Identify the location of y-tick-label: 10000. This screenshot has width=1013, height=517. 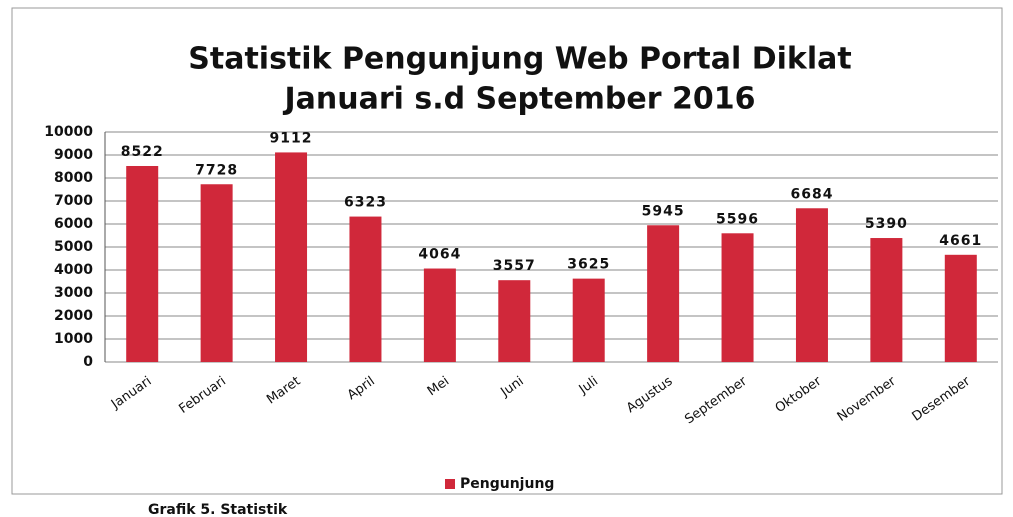
(68, 132).